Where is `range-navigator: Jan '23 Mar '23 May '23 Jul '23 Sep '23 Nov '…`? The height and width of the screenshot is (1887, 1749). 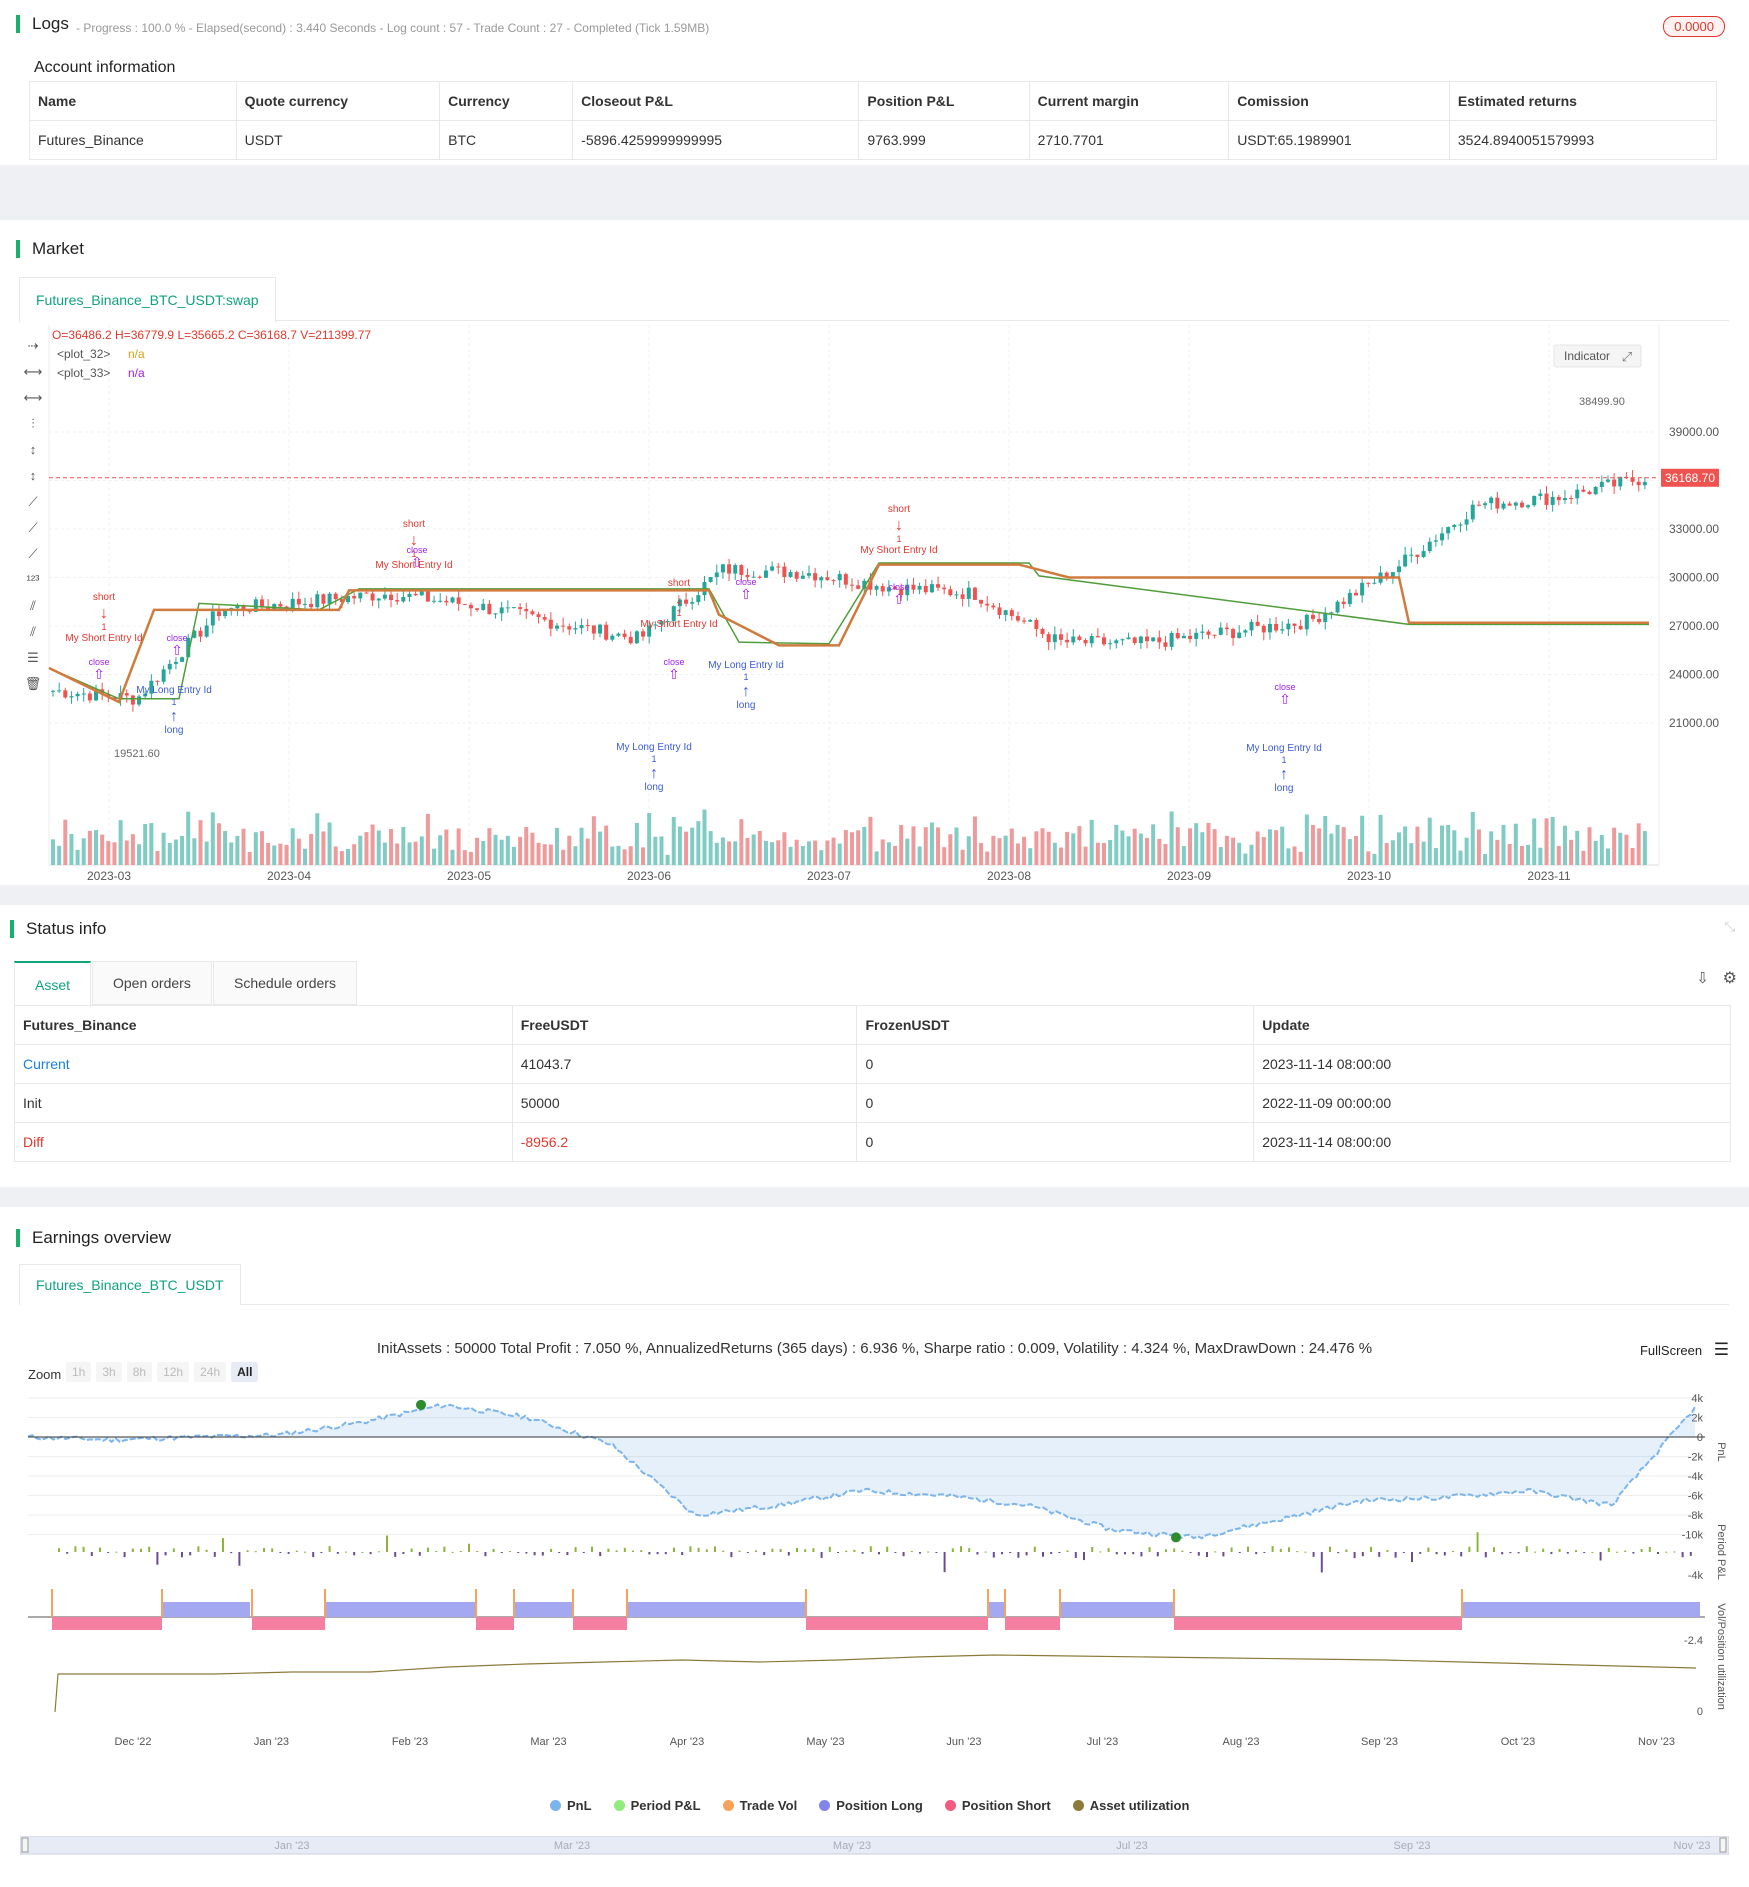
range-navigator: Jan '23 Mar '23 May '23 Jul '23 Sep '23 Nov '… is located at coordinates (874, 1846).